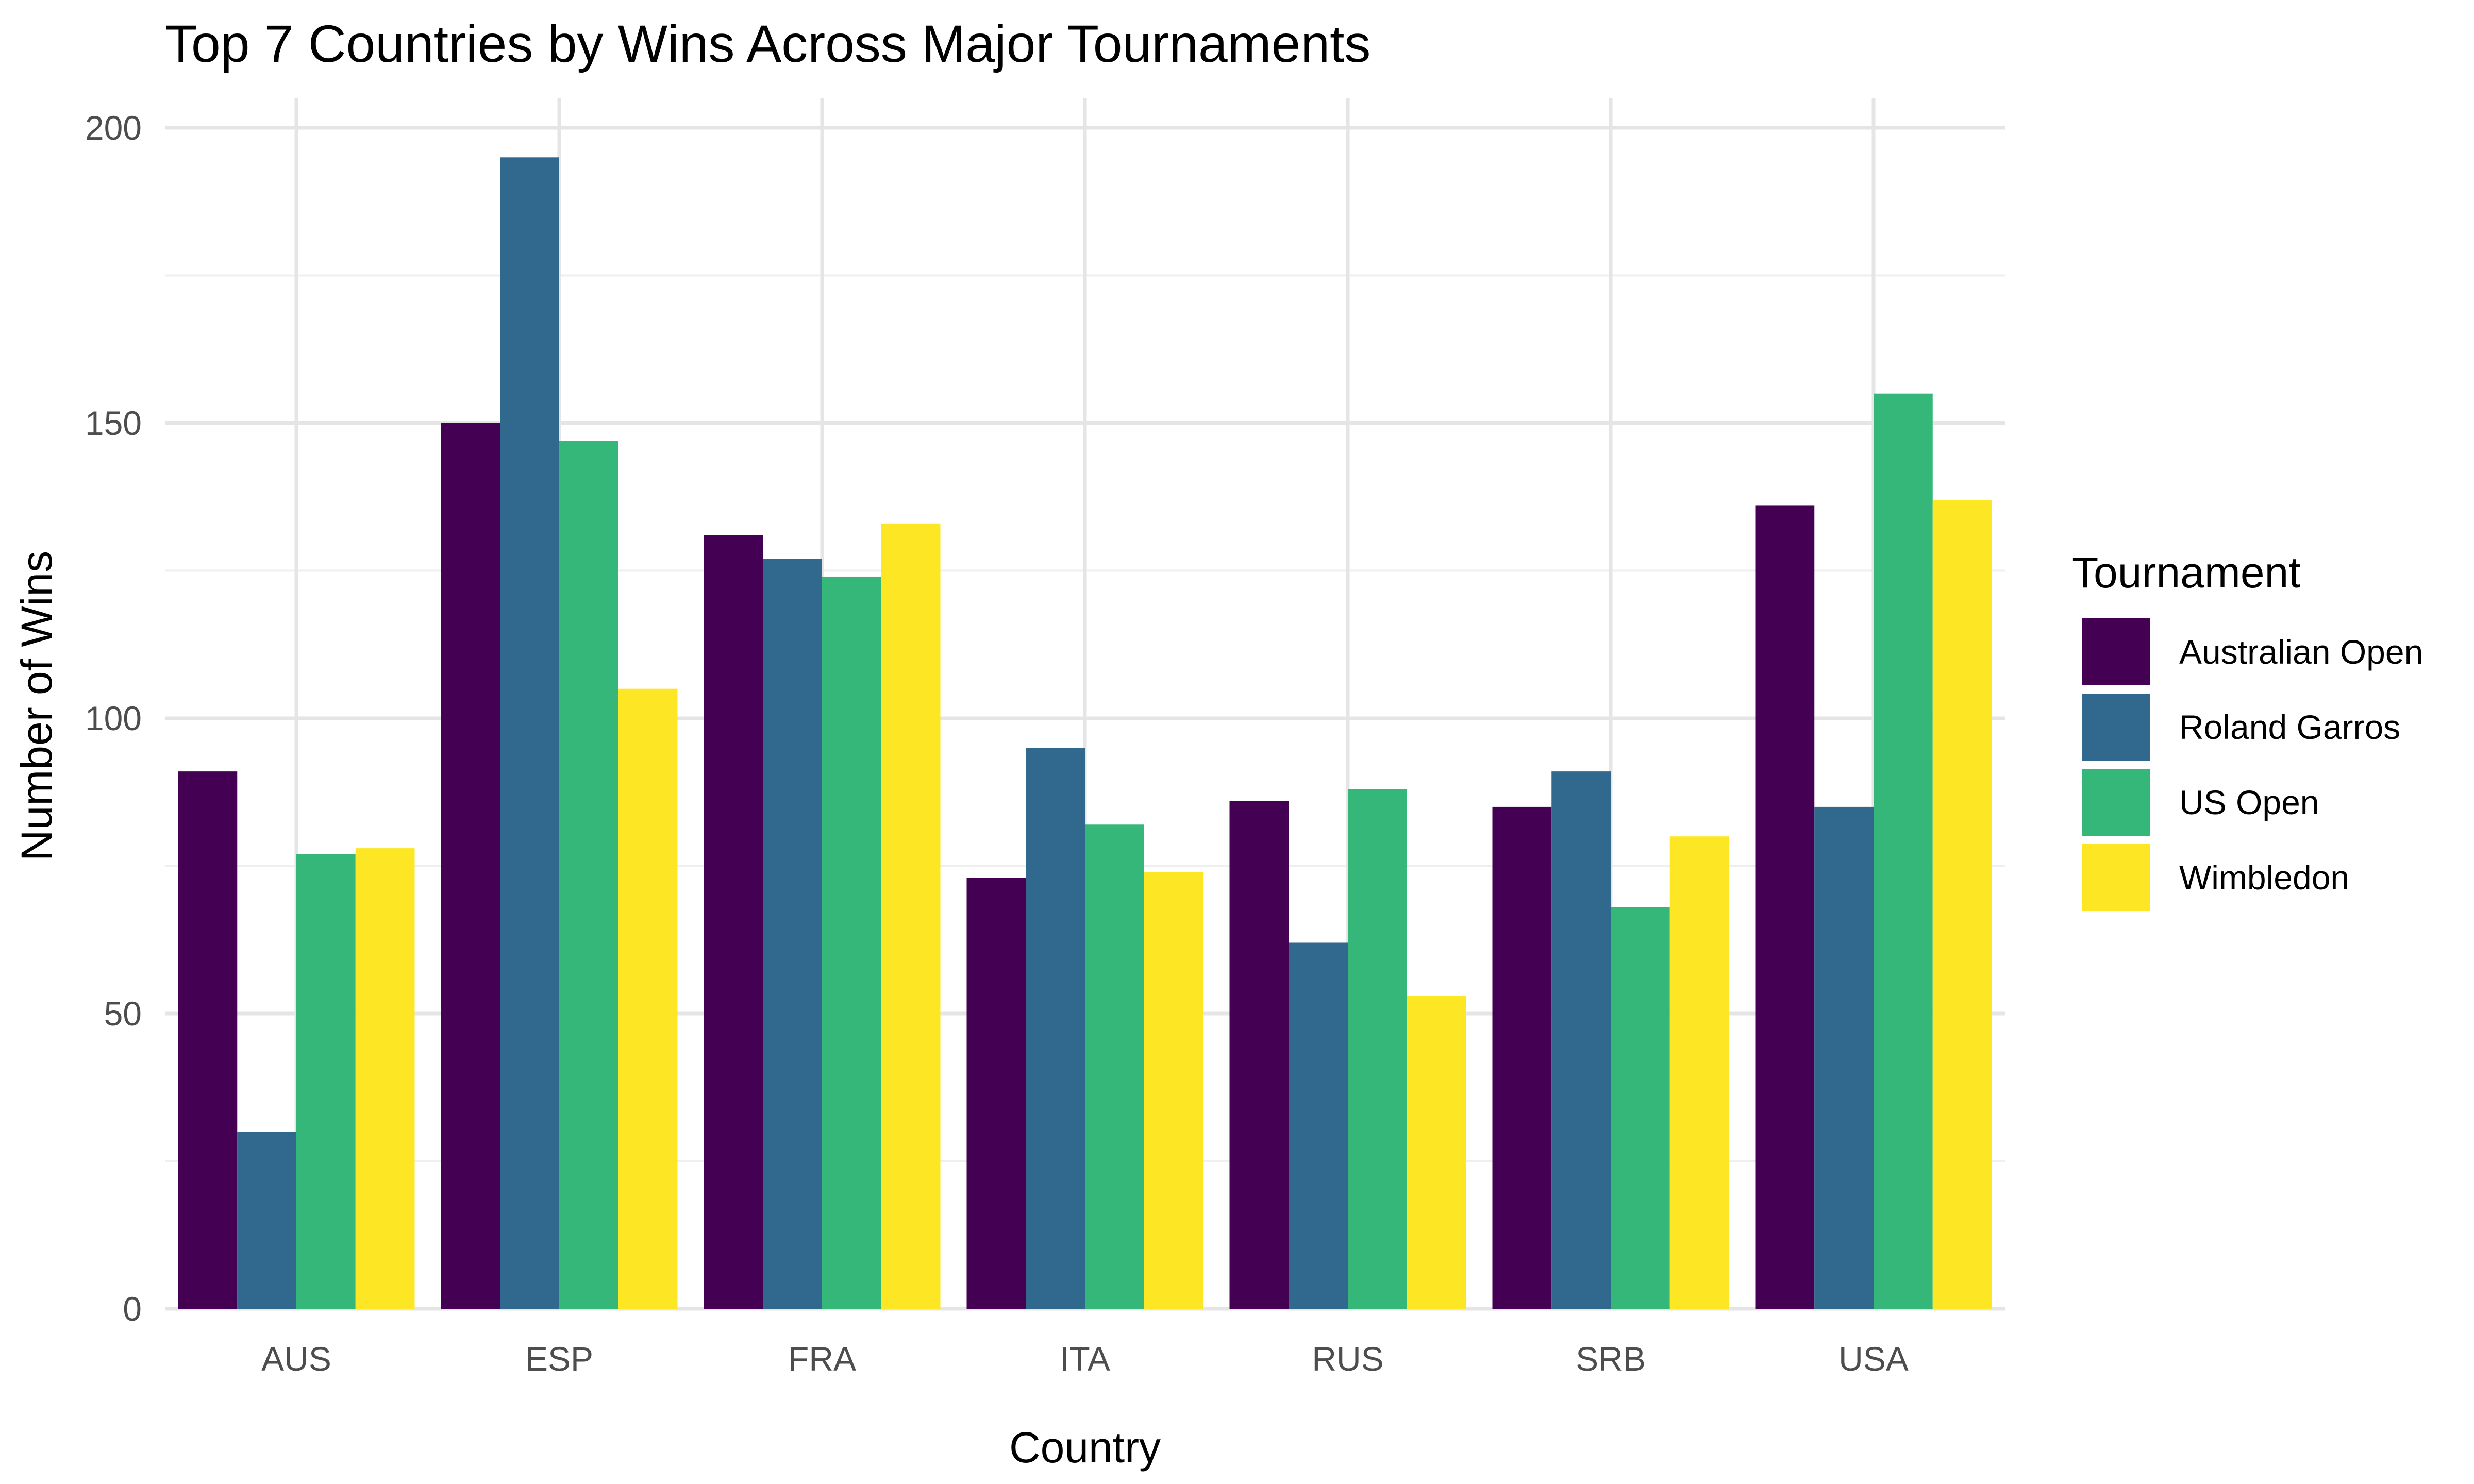  Describe the element at coordinates (326, 1081) in the screenshot. I see `bar-aus-us-open` at that location.